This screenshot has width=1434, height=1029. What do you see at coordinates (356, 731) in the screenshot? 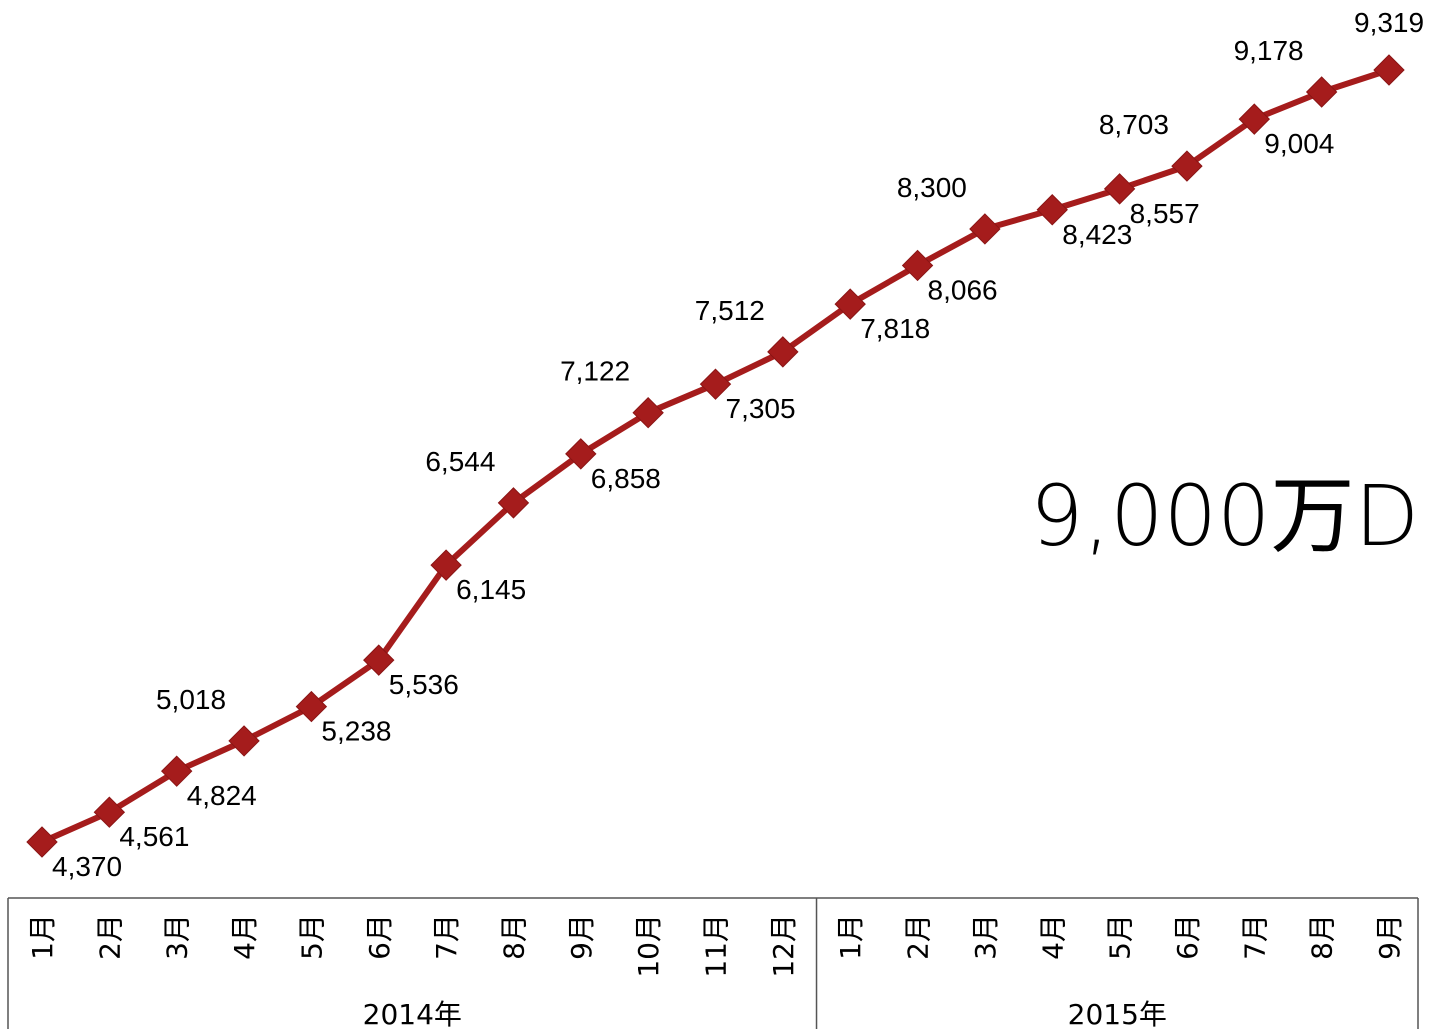
I see `data-label: 5,238` at bounding box center [356, 731].